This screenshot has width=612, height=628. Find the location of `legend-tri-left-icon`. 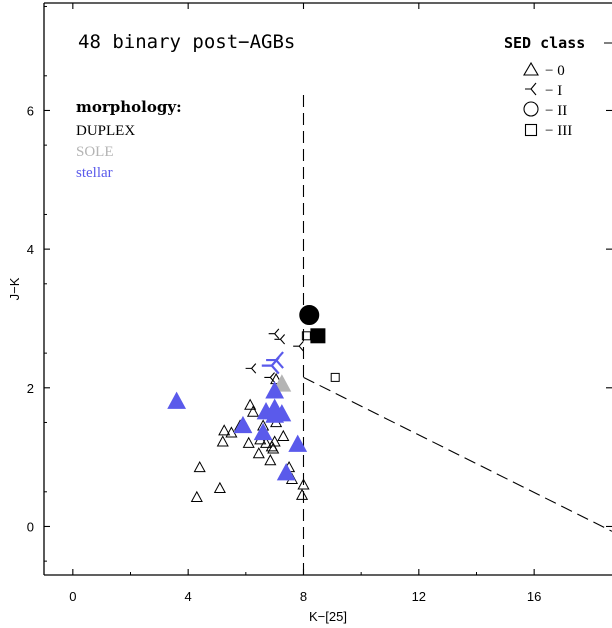

legend-tri-left-icon is located at coordinates (531, 89).